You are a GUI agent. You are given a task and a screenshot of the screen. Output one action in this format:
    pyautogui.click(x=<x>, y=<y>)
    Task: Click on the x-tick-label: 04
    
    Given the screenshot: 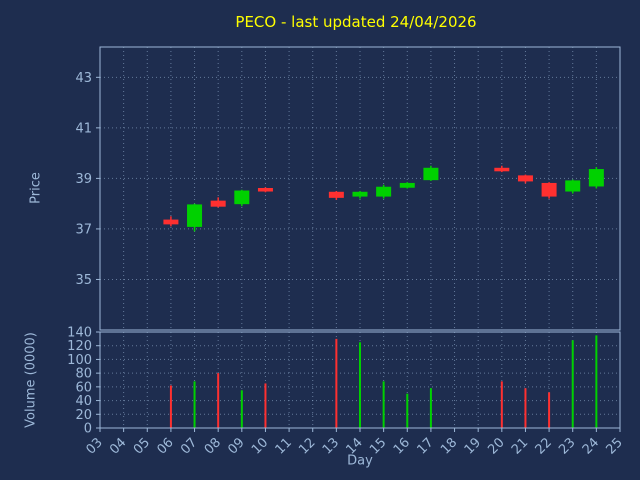 What is the action you would take?
    pyautogui.click(x=118, y=446)
    